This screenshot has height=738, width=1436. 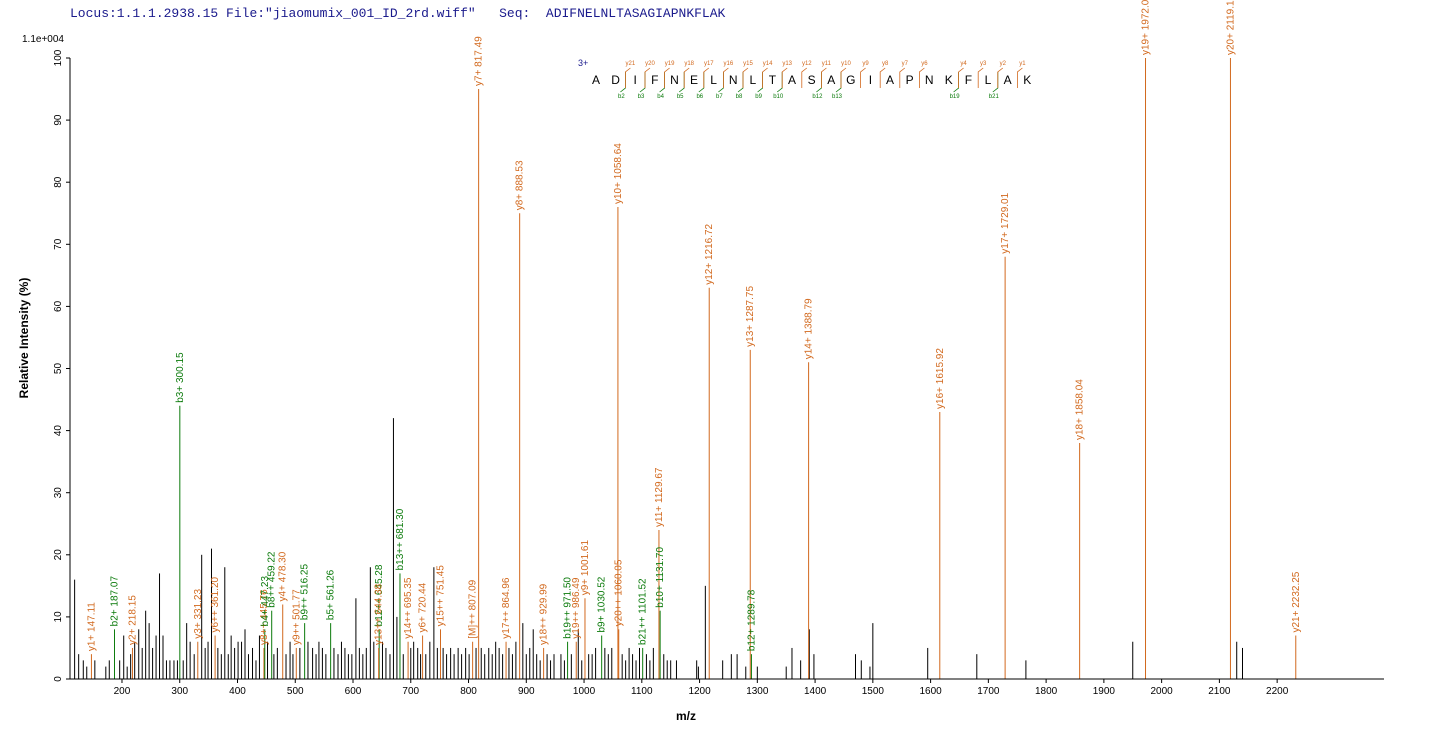 I want to click on y-ion-label: y11+ 1129.67, so click(x=659, y=497).